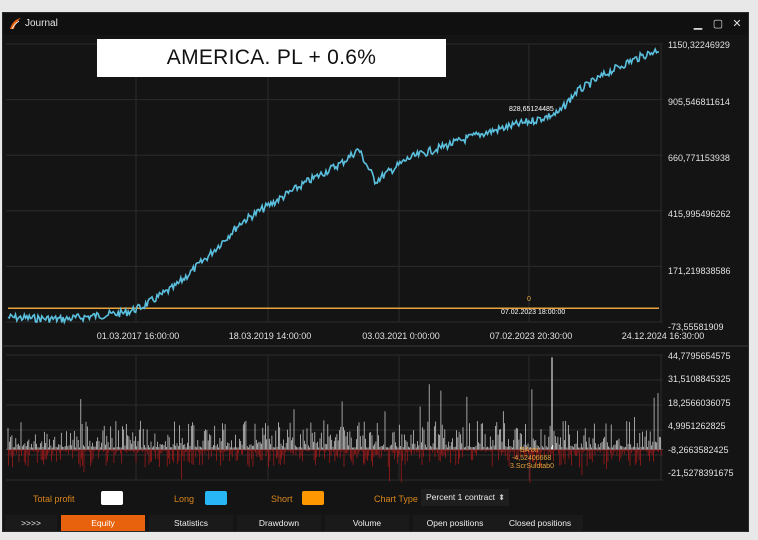 The width and height of the screenshot is (758, 540). What do you see at coordinates (279, 523) in the screenshot?
I see `tab-drawdown: Drawdown` at bounding box center [279, 523].